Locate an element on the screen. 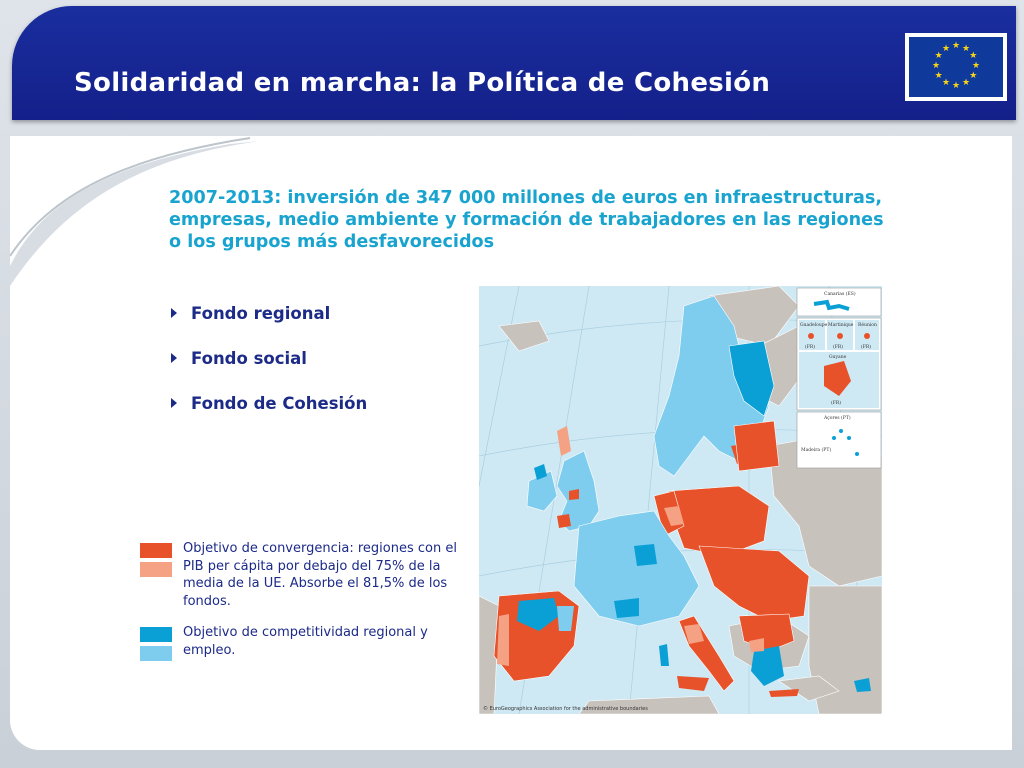  convergence-swatch is located at coordinates (156, 550).